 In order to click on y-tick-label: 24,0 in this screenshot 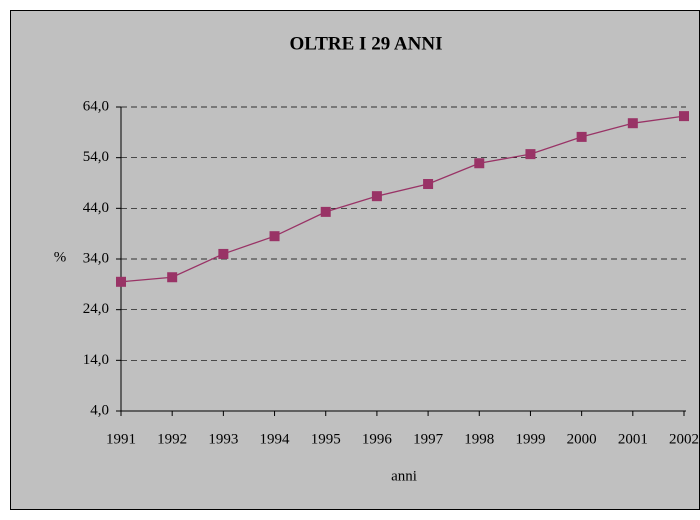, I will do `click(96, 309)`.